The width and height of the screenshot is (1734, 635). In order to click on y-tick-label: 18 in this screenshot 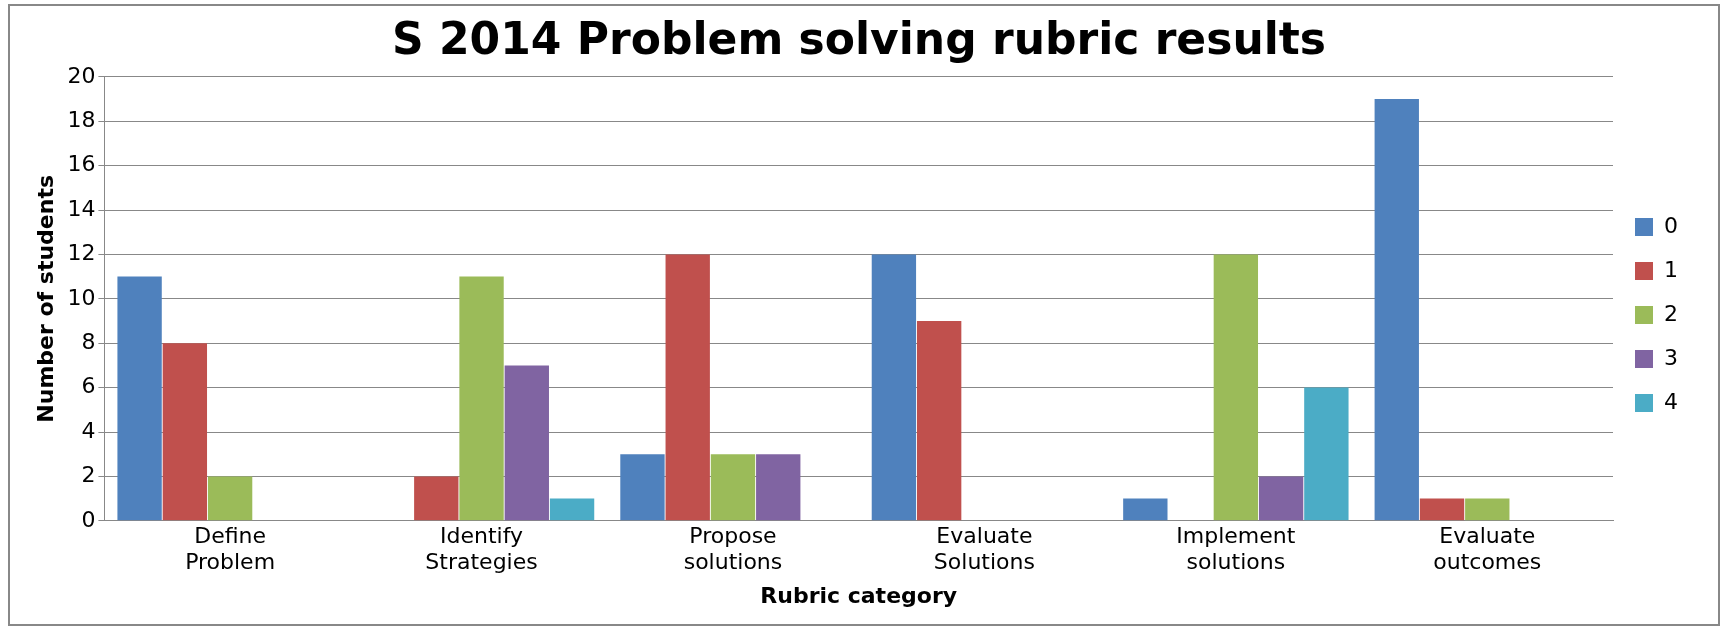, I will do `click(81, 119)`.